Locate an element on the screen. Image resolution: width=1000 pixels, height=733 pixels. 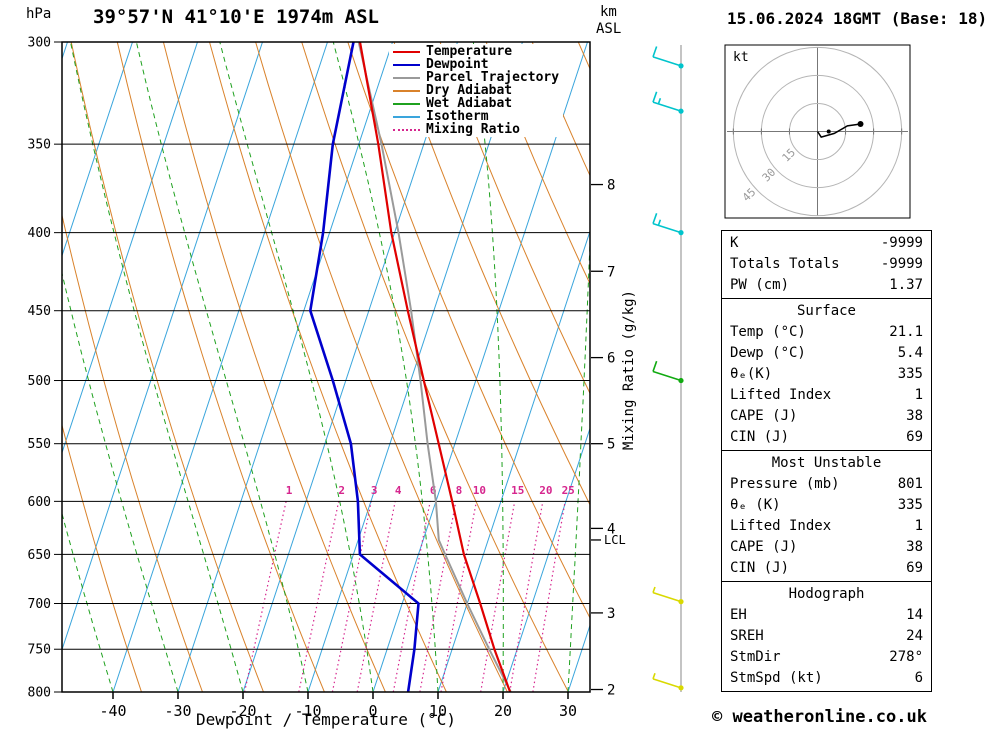
mixing-ratio-value-label: 2 is located at coordinates (341, 490).